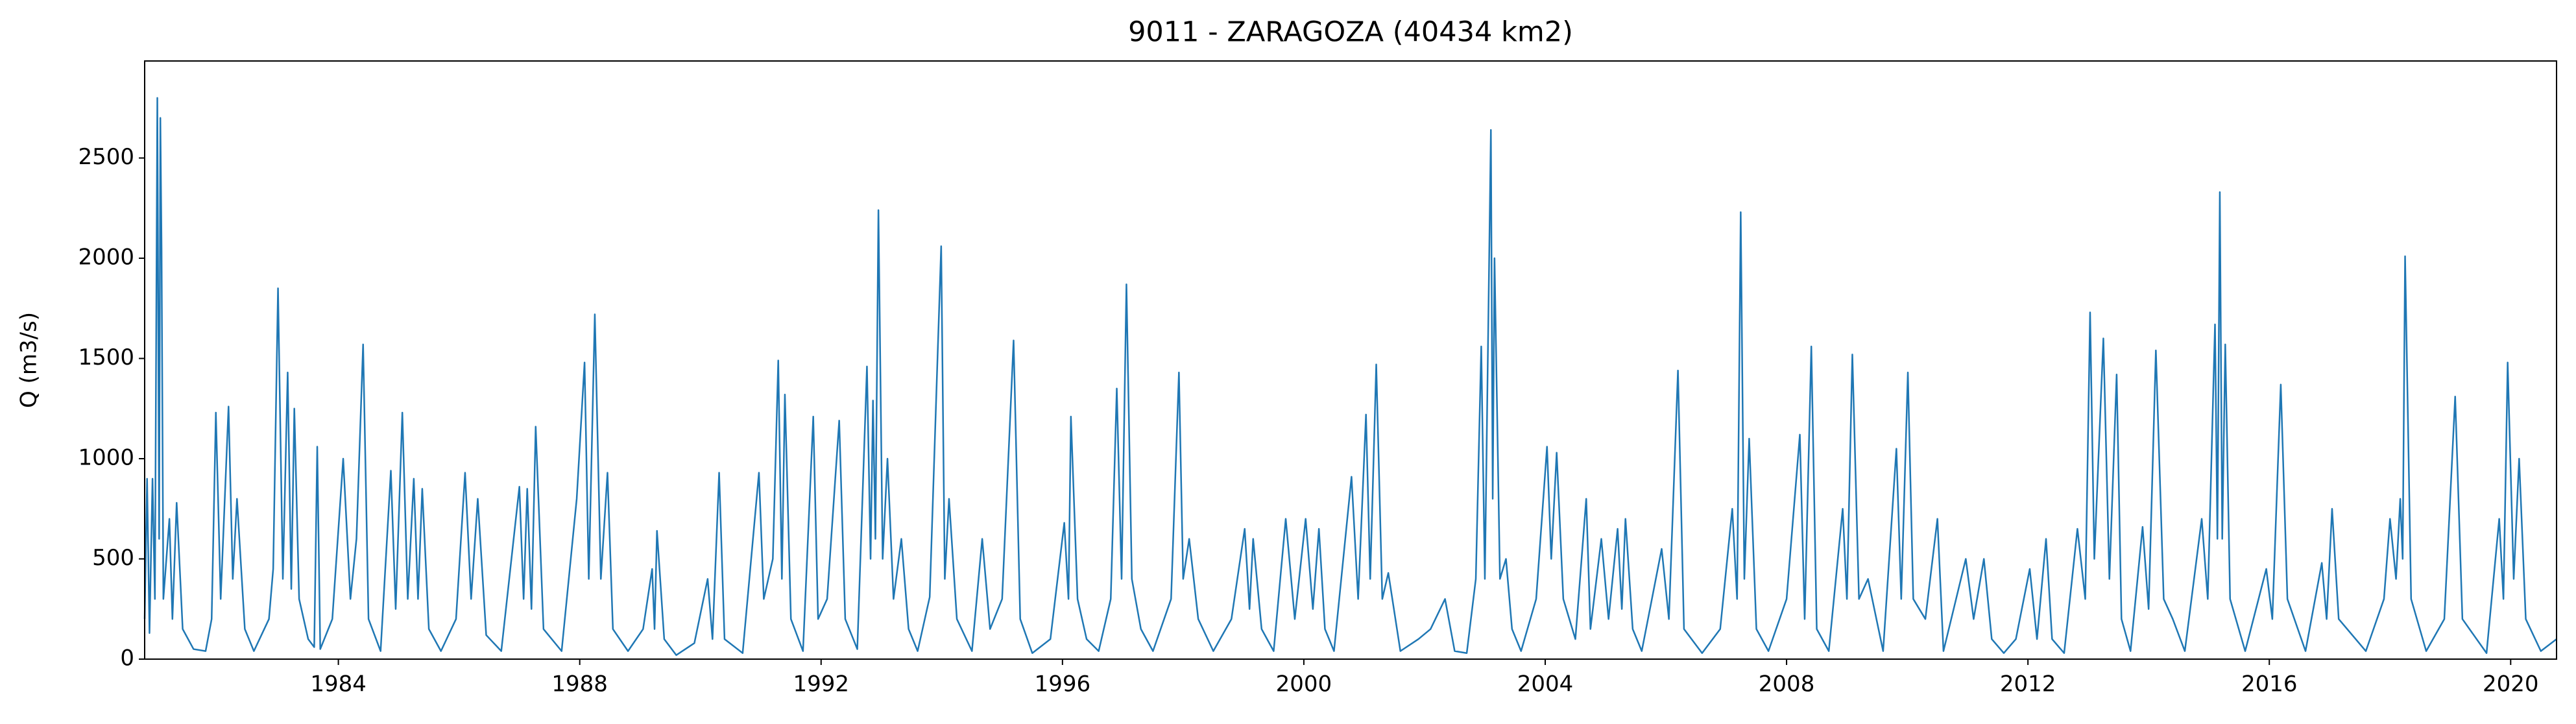  Describe the element at coordinates (1063, 684) in the screenshot. I see `x-tick-label: 1996` at that location.